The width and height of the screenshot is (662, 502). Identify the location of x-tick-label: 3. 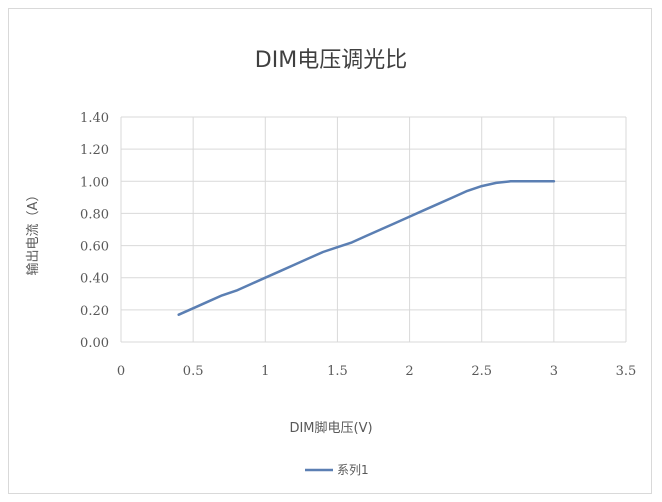
(554, 371).